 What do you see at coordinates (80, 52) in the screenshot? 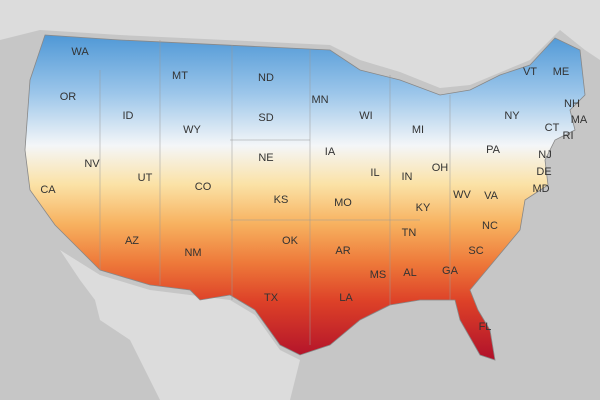
I see `state-label: WA` at bounding box center [80, 52].